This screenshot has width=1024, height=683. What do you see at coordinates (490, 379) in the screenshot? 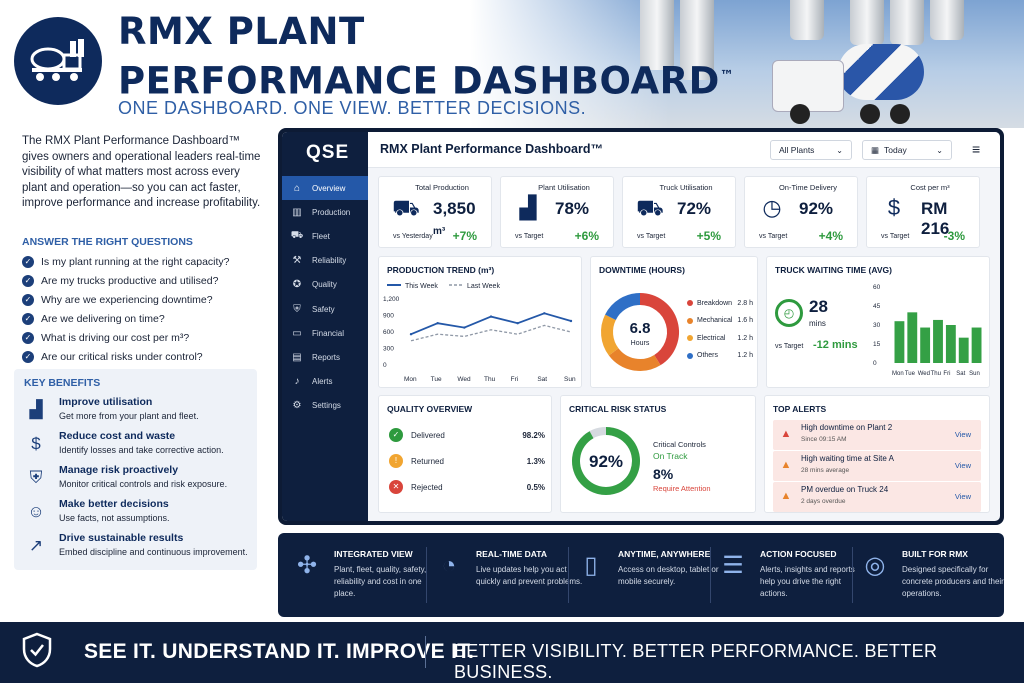
I see `x-tick-label: Thu` at bounding box center [490, 379].